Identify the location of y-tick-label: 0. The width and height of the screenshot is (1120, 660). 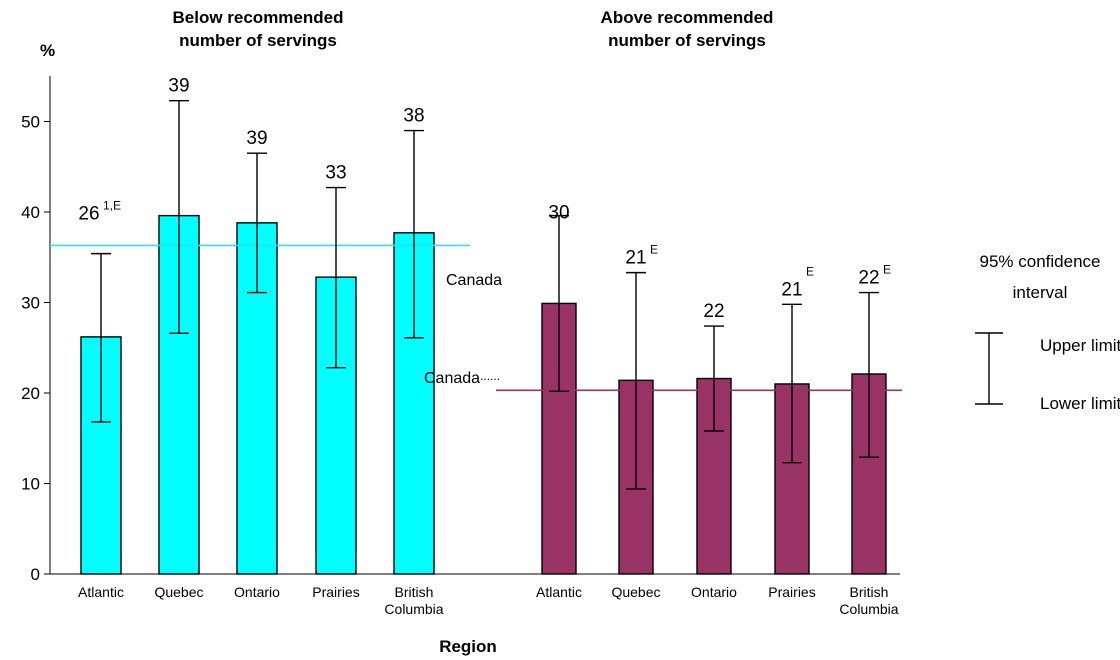
(35, 574).